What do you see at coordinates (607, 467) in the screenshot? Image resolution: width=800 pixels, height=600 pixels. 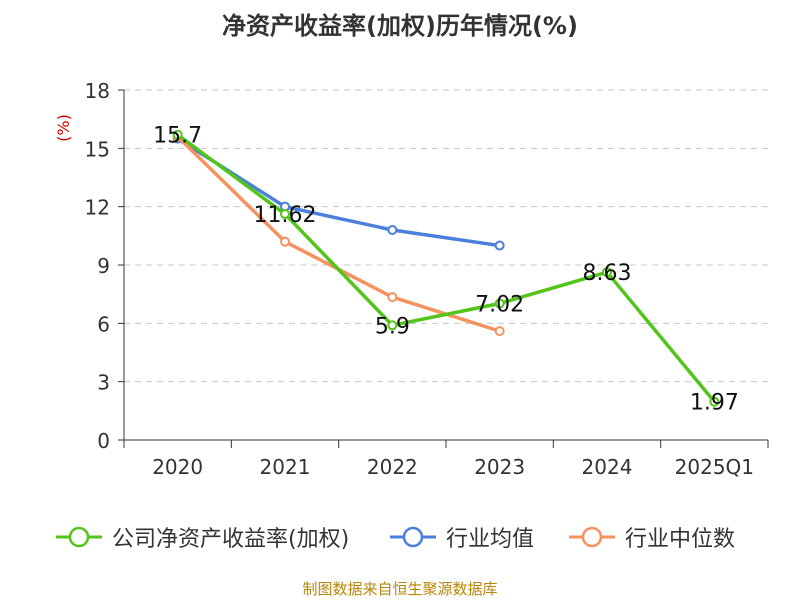 I see `x-tick-label: 2024` at bounding box center [607, 467].